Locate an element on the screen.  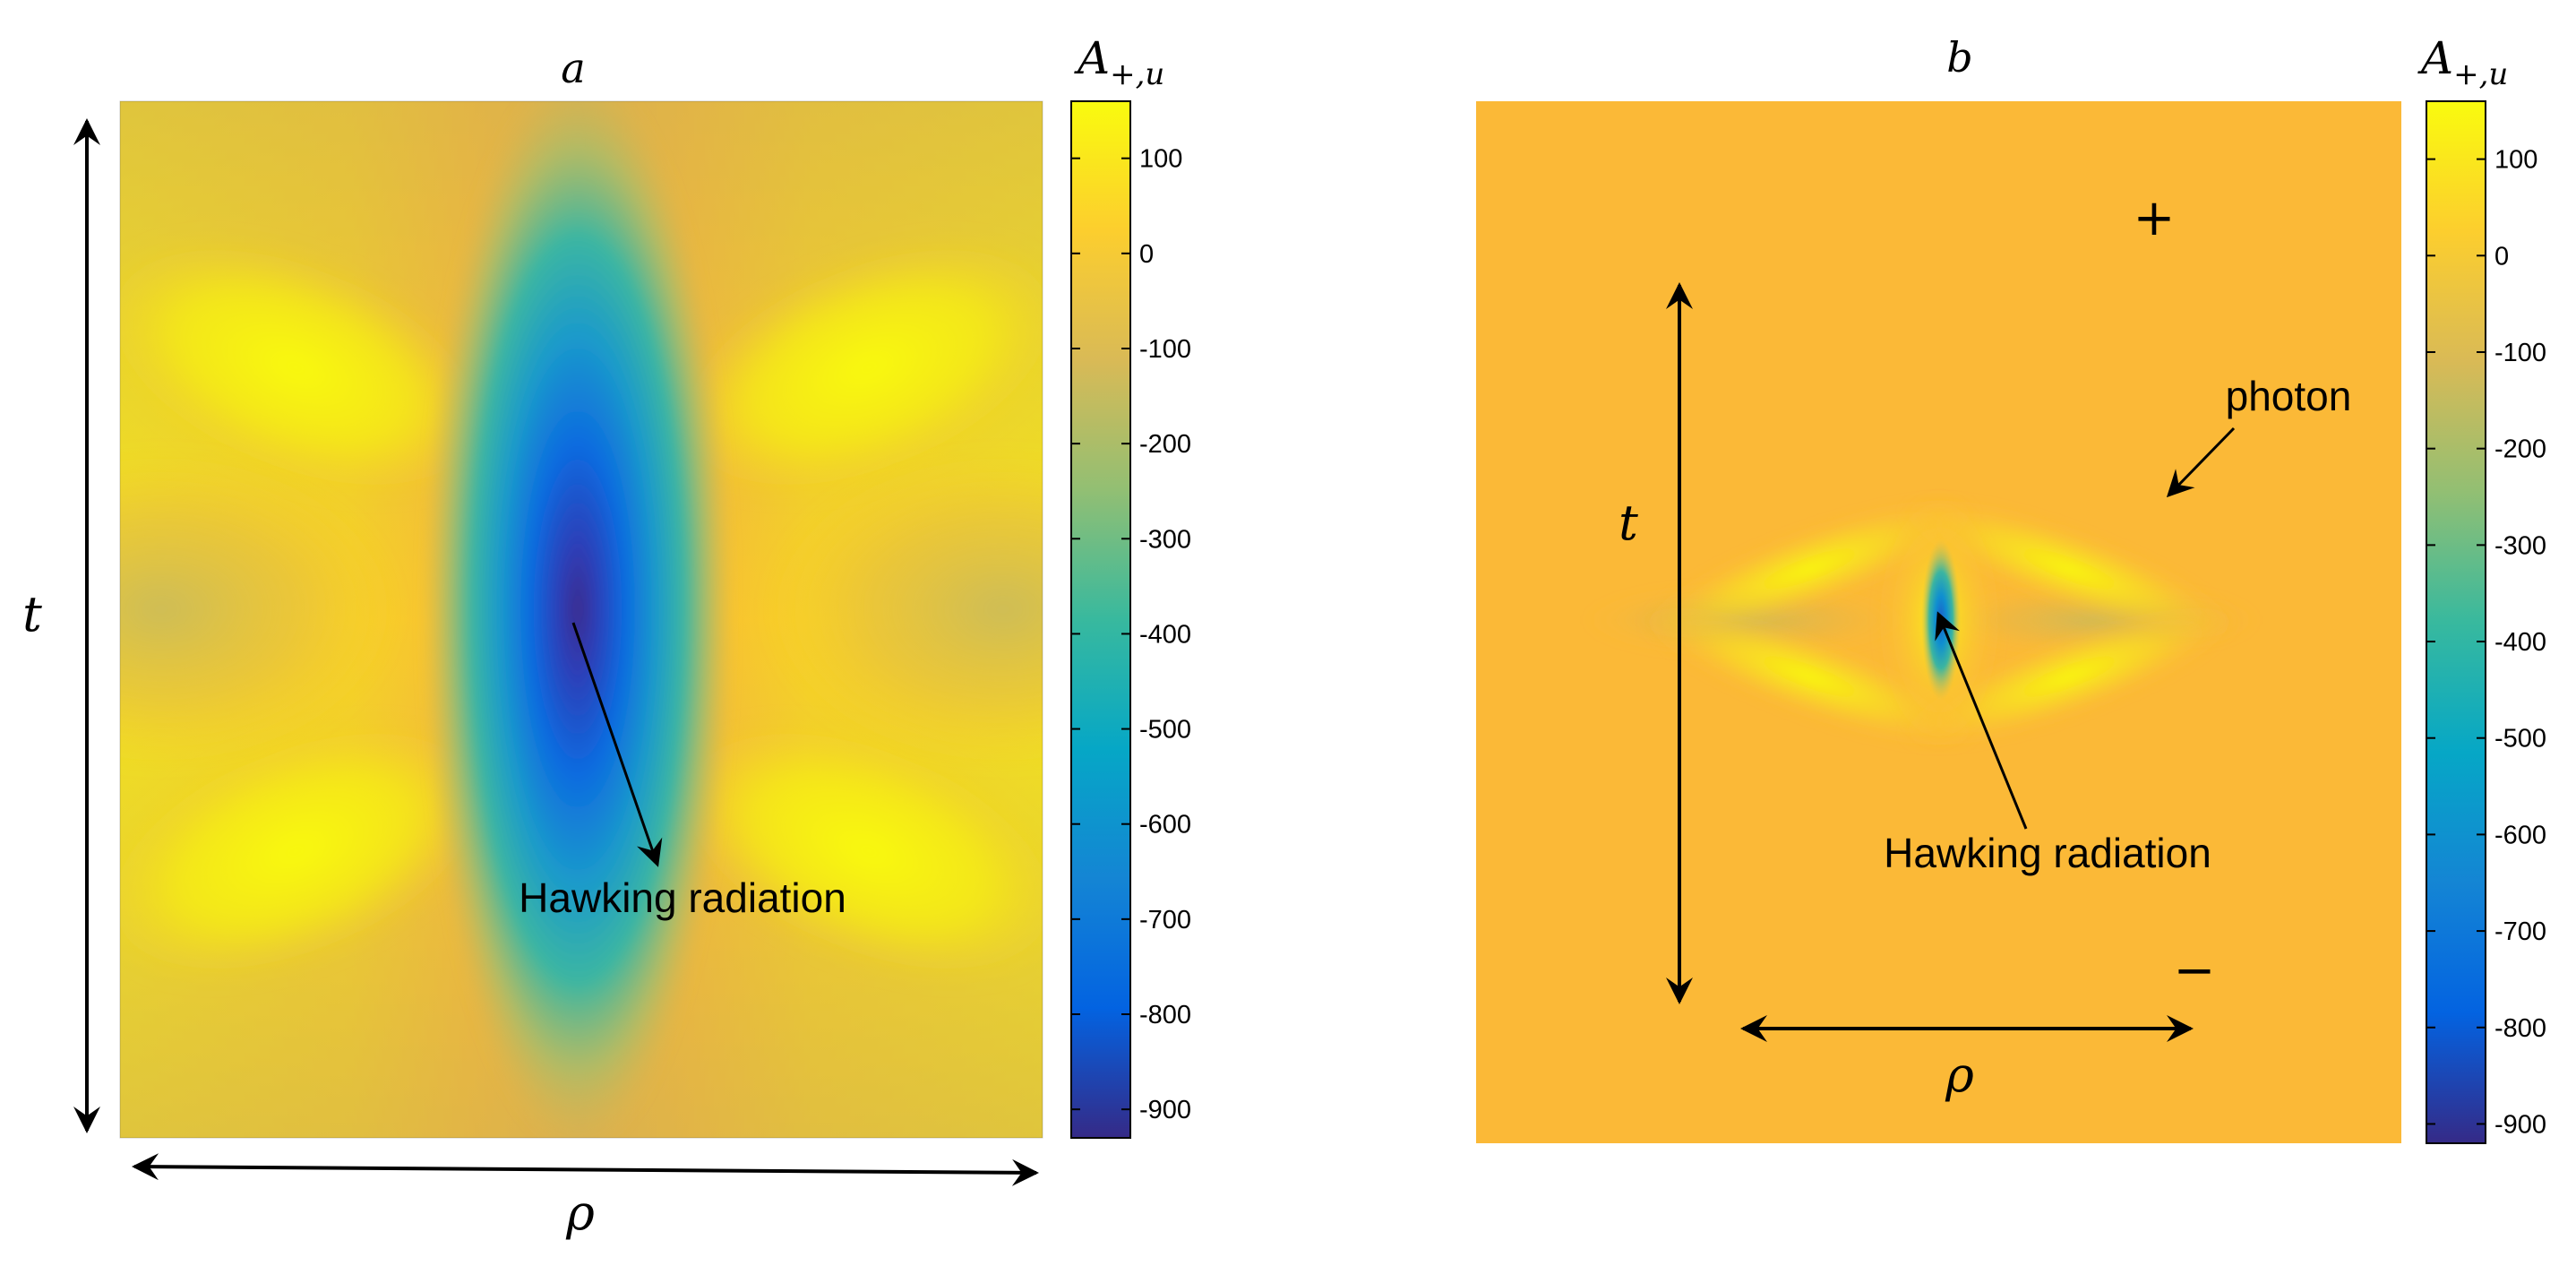
panel-a-title: a is located at coordinates (573, 68).